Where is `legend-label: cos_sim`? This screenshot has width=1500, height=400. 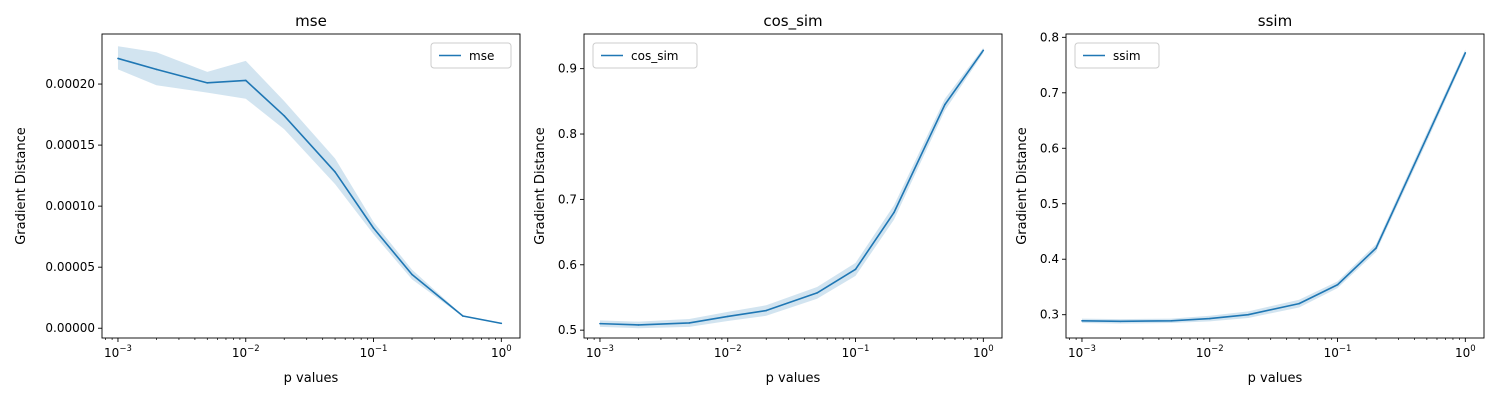 legend-label: cos_sim is located at coordinates (654, 56).